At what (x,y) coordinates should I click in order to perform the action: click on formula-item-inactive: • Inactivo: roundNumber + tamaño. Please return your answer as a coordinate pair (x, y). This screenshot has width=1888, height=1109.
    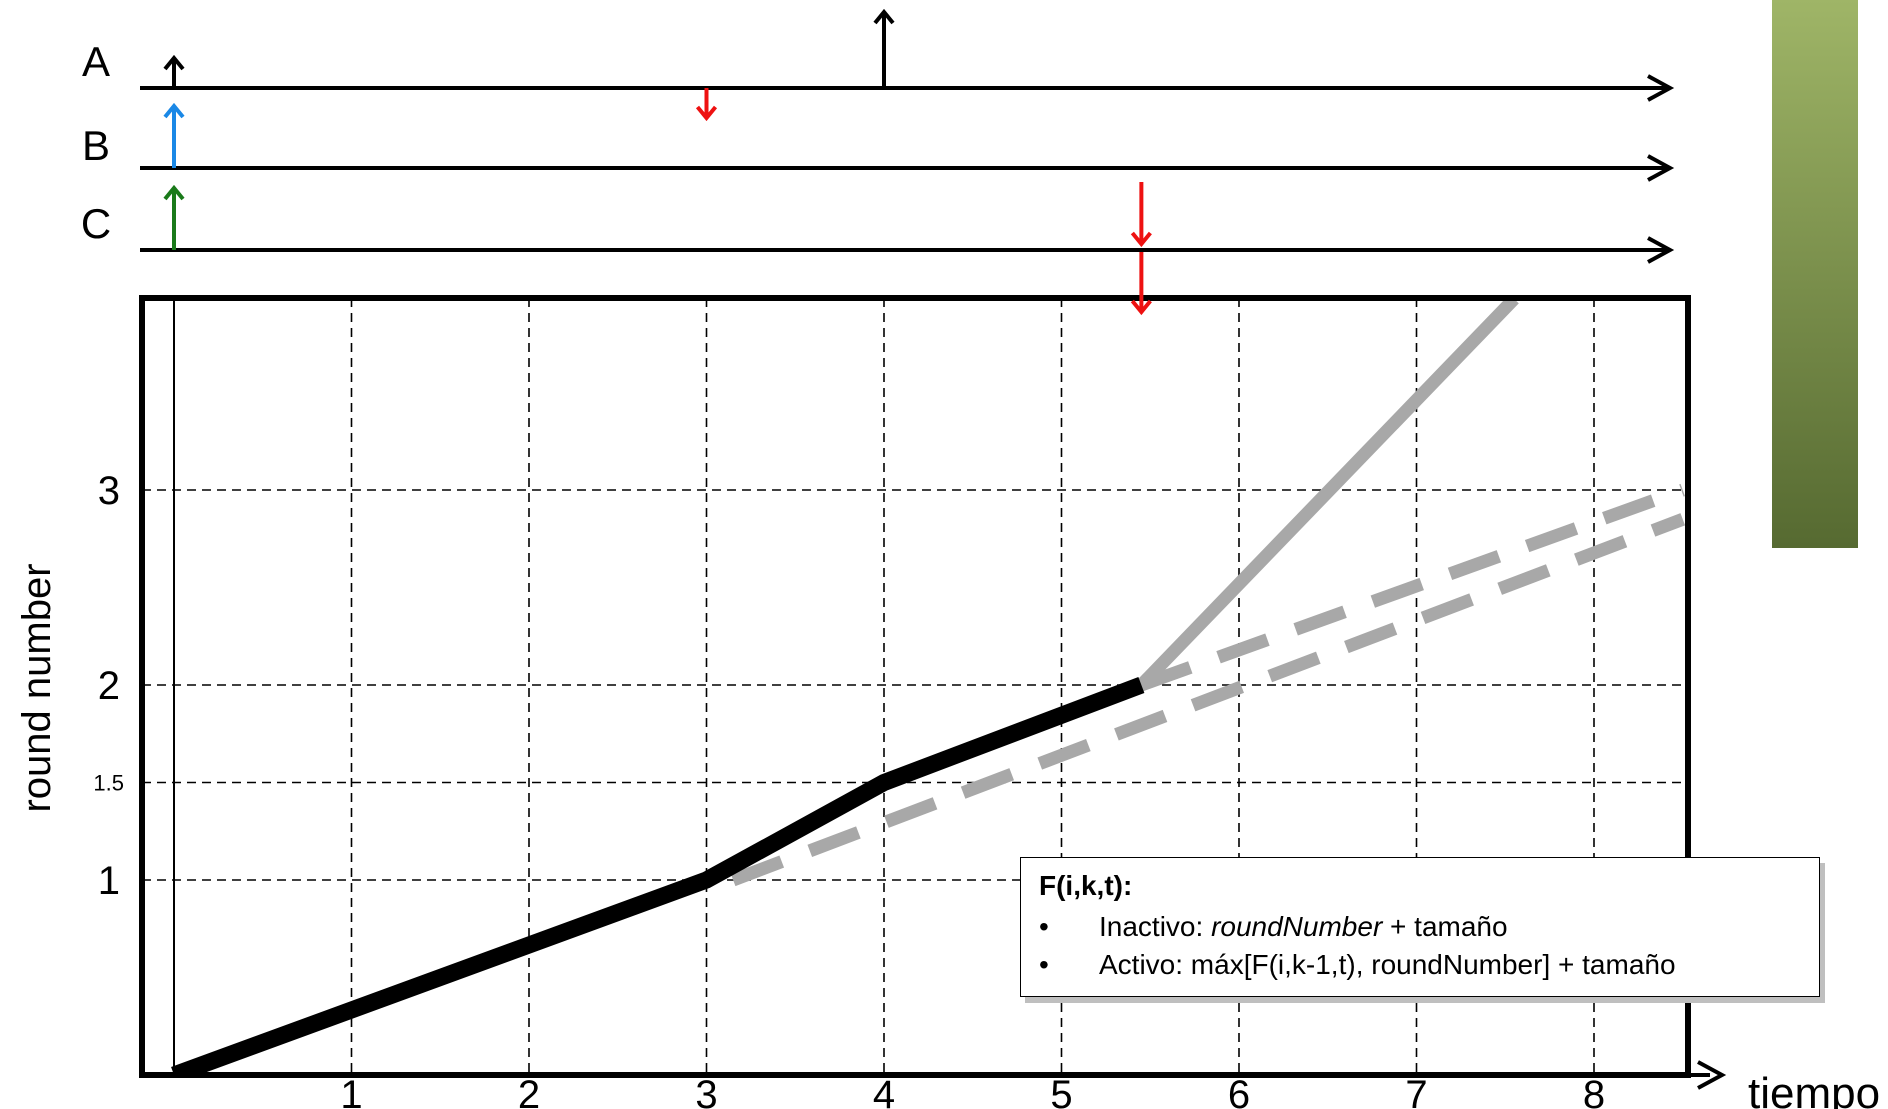
    Looking at the image, I should click on (1420, 927).